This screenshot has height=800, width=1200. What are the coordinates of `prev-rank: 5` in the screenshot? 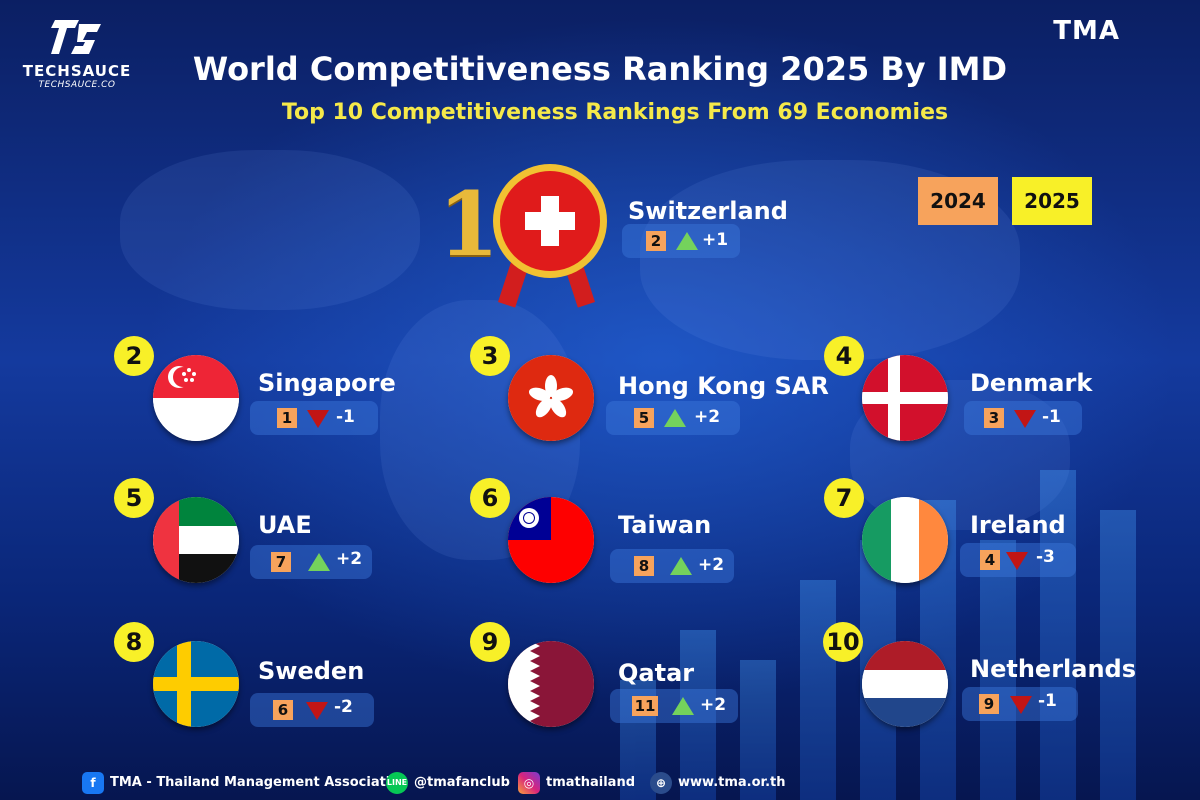 It's located at (644, 418).